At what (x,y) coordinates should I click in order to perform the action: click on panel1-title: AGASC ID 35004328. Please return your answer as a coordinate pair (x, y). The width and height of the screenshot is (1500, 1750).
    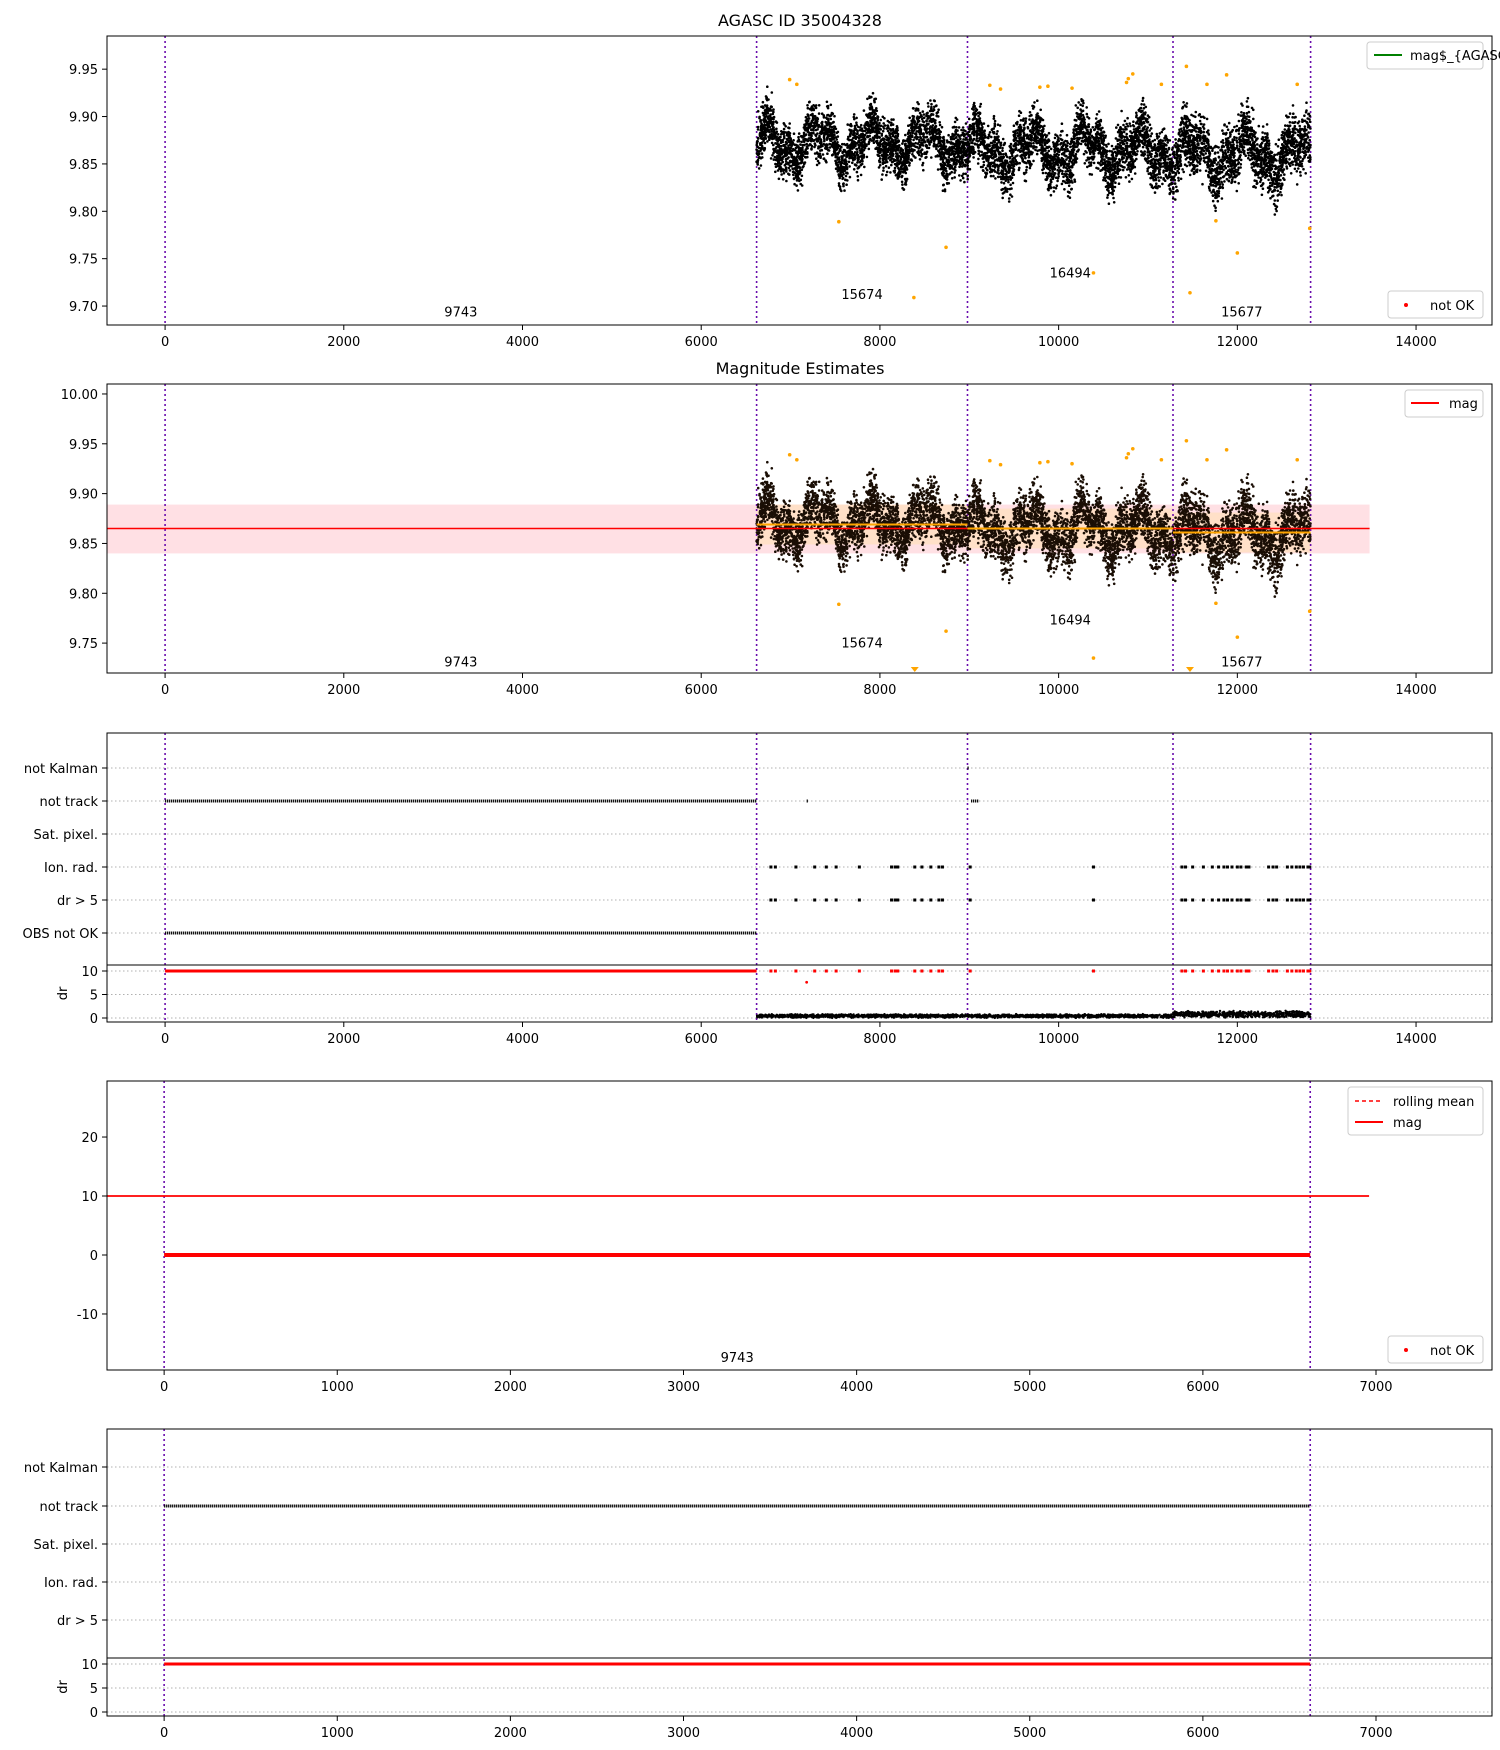
    Looking at the image, I should click on (800, 20).